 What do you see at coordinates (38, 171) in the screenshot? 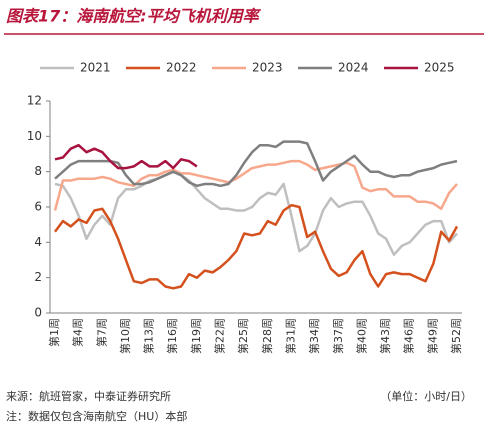
I see `y-tick-label: 8` at bounding box center [38, 171].